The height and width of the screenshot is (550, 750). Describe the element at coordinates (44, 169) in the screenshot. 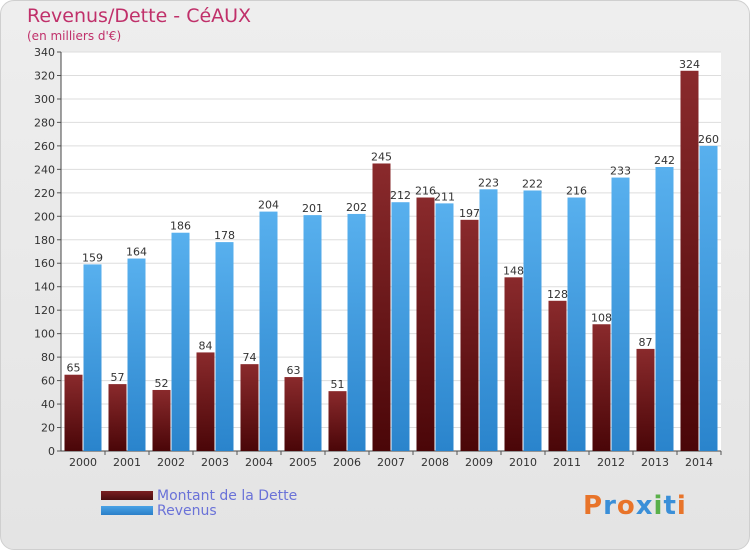

I see `y-tick-label: 240` at that location.